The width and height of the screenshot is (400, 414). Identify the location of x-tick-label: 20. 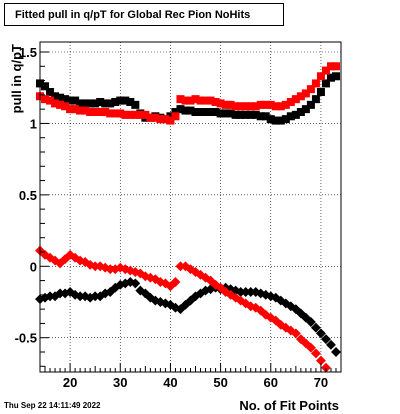
(70, 382).